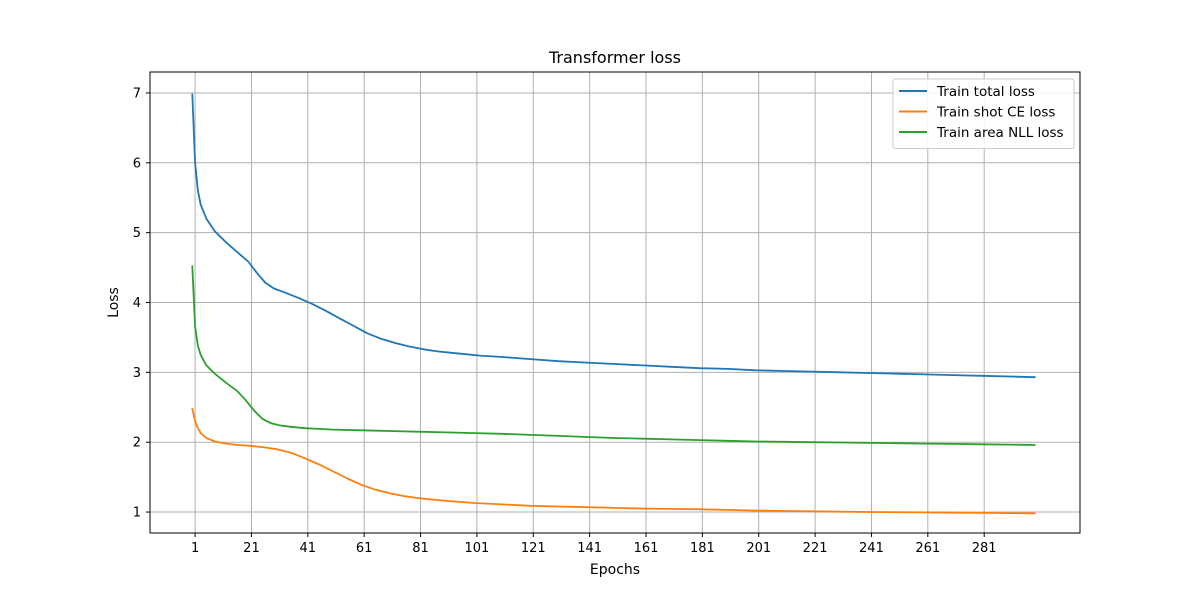 Image resolution: width=1200 pixels, height=600 pixels. What do you see at coordinates (985, 92) in the screenshot?
I see `legend-label-1: Train total loss` at bounding box center [985, 92].